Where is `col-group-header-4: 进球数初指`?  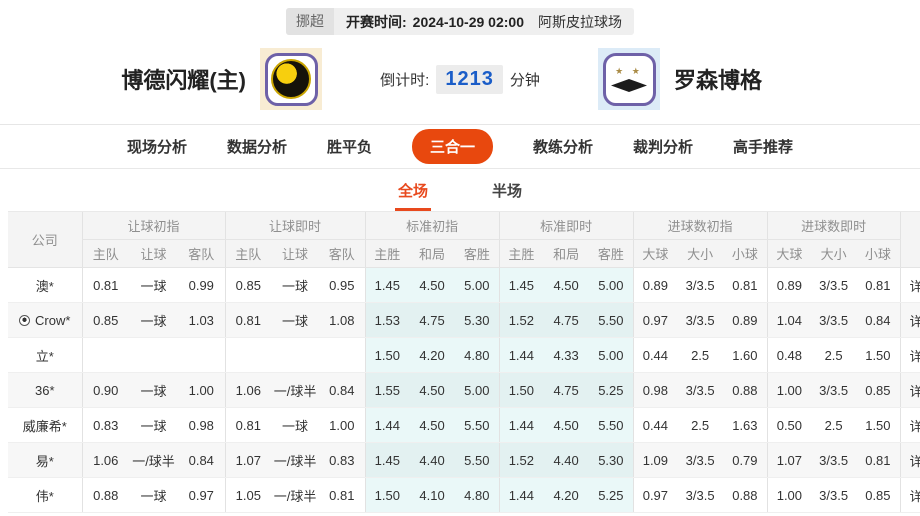 col-group-header-4: 进球数初指 is located at coordinates (700, 225).